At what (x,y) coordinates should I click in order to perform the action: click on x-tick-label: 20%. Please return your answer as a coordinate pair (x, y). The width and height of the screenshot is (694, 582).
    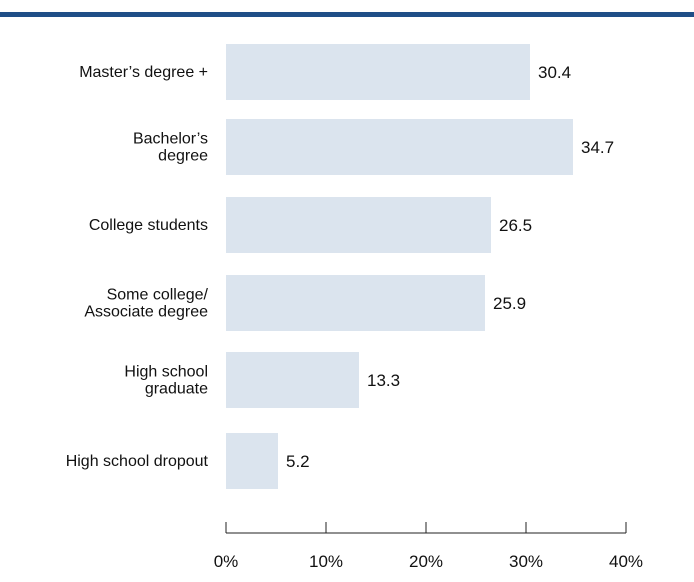
    Looking at the image, I should click on (426, 561).